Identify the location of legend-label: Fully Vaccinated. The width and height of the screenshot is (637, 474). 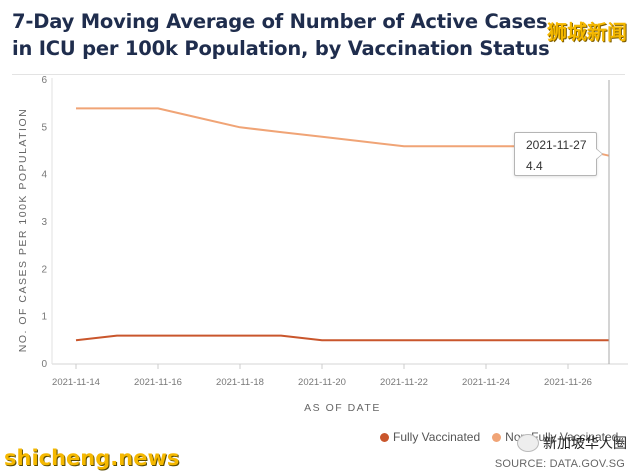
(437, 437).